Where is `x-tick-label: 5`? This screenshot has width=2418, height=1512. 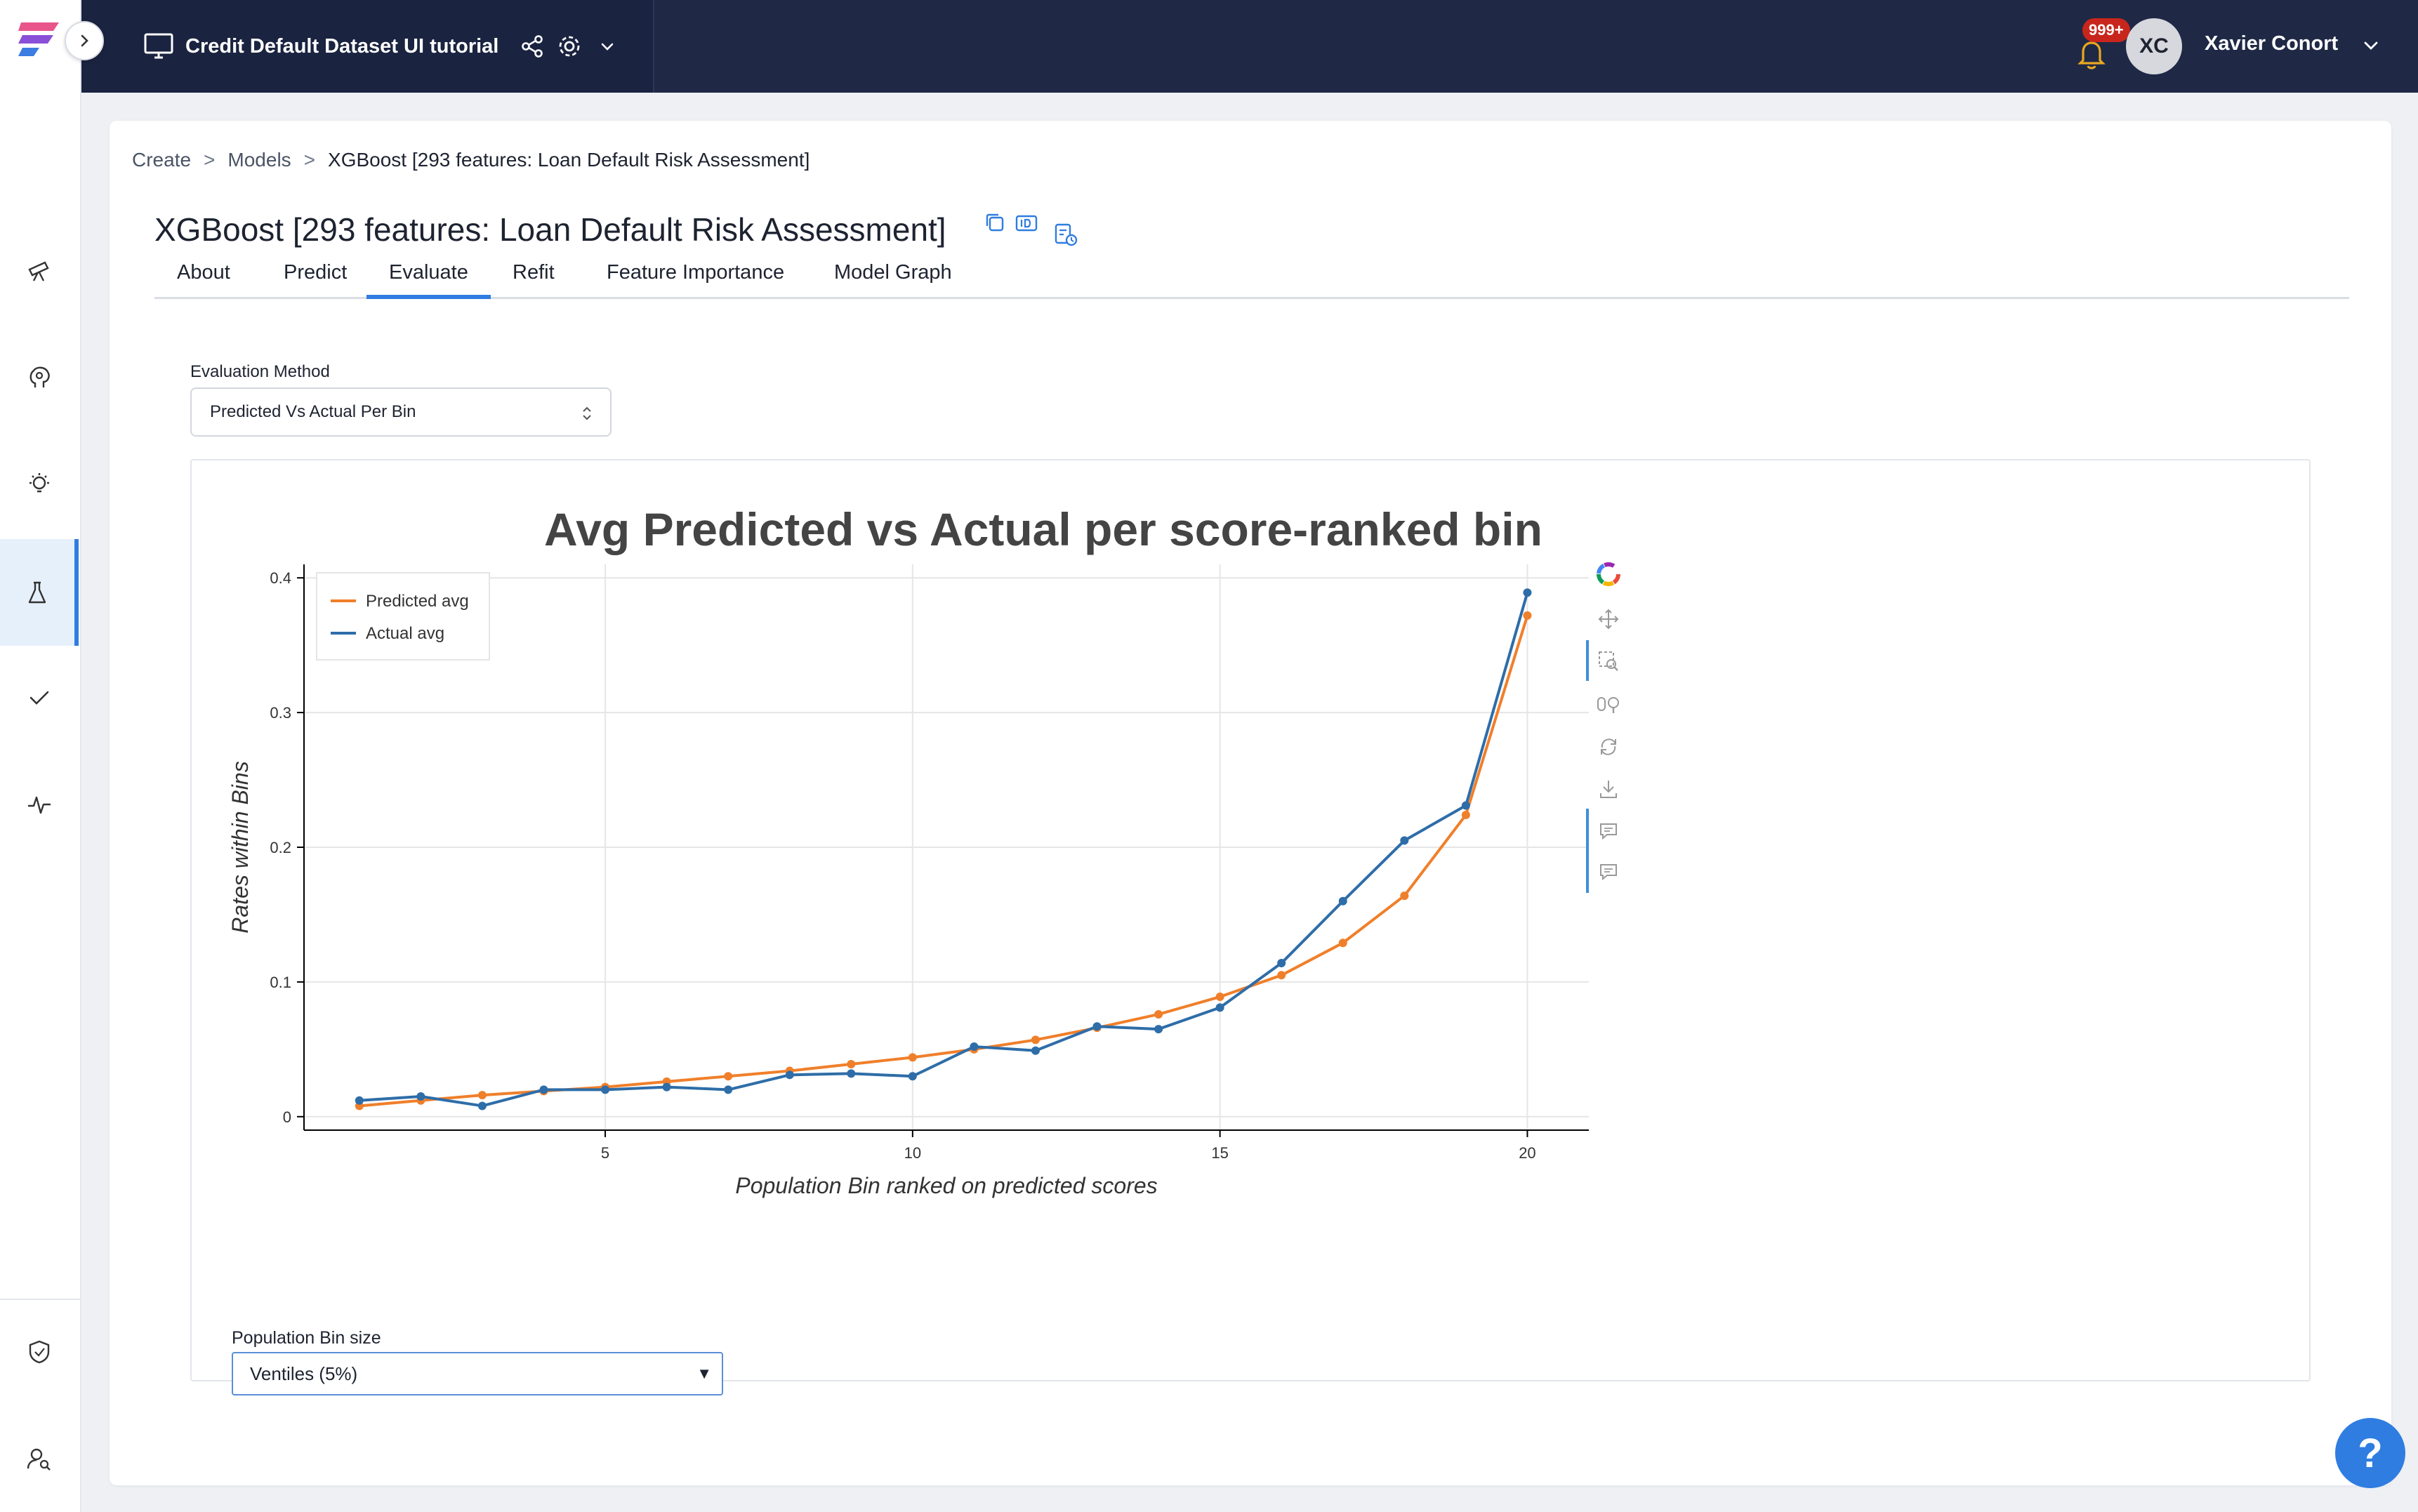 x-tick-label: 5 is located at coordinates (605, 1153).